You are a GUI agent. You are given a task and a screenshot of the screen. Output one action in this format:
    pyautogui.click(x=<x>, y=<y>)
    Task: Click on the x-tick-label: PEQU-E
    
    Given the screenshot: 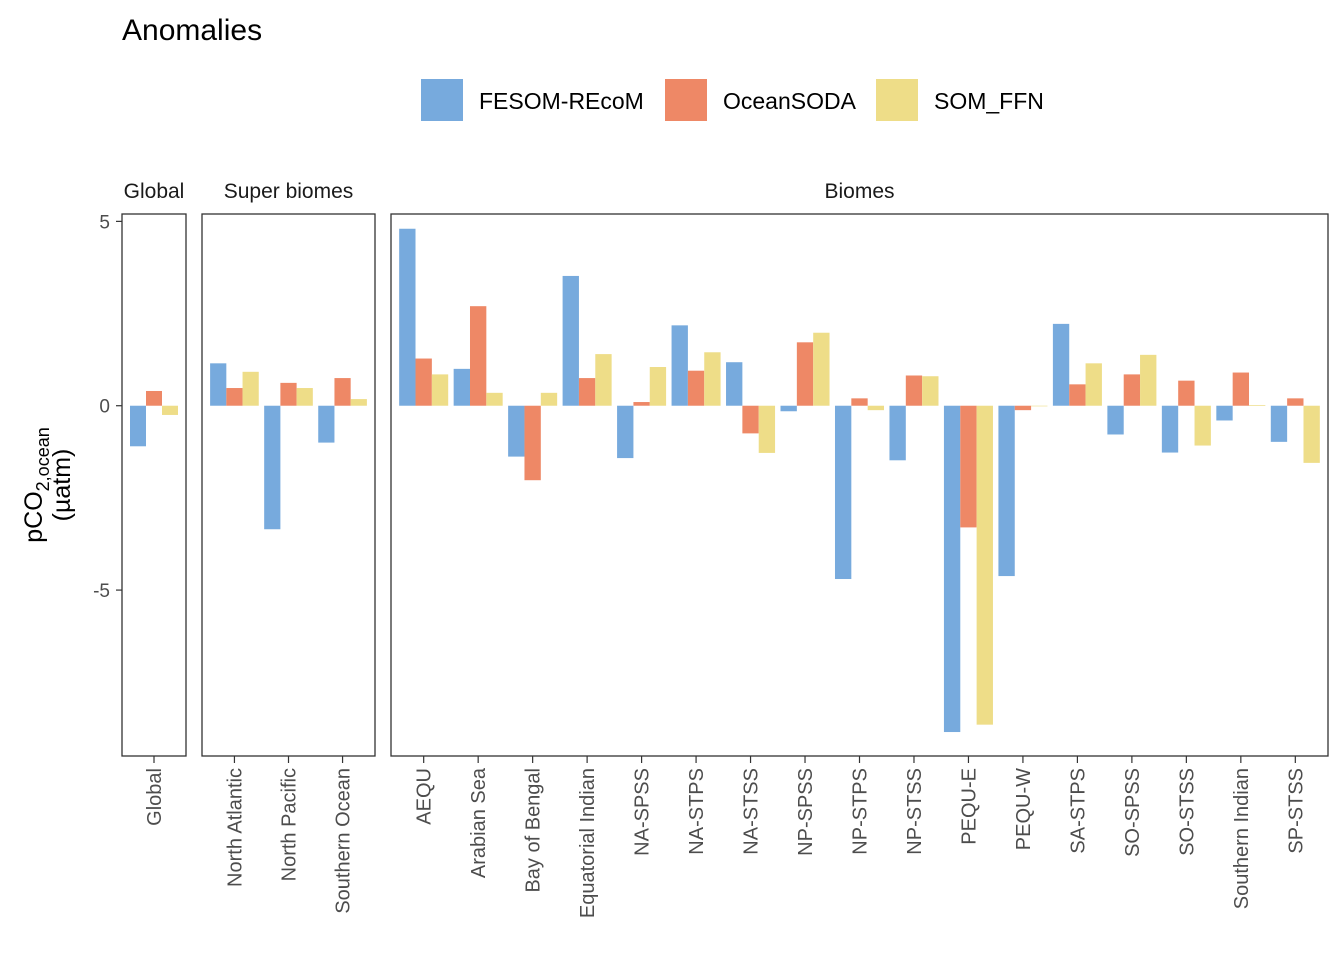 What is the action you would take?
    pyautogui.click(x=969, y=806)
    